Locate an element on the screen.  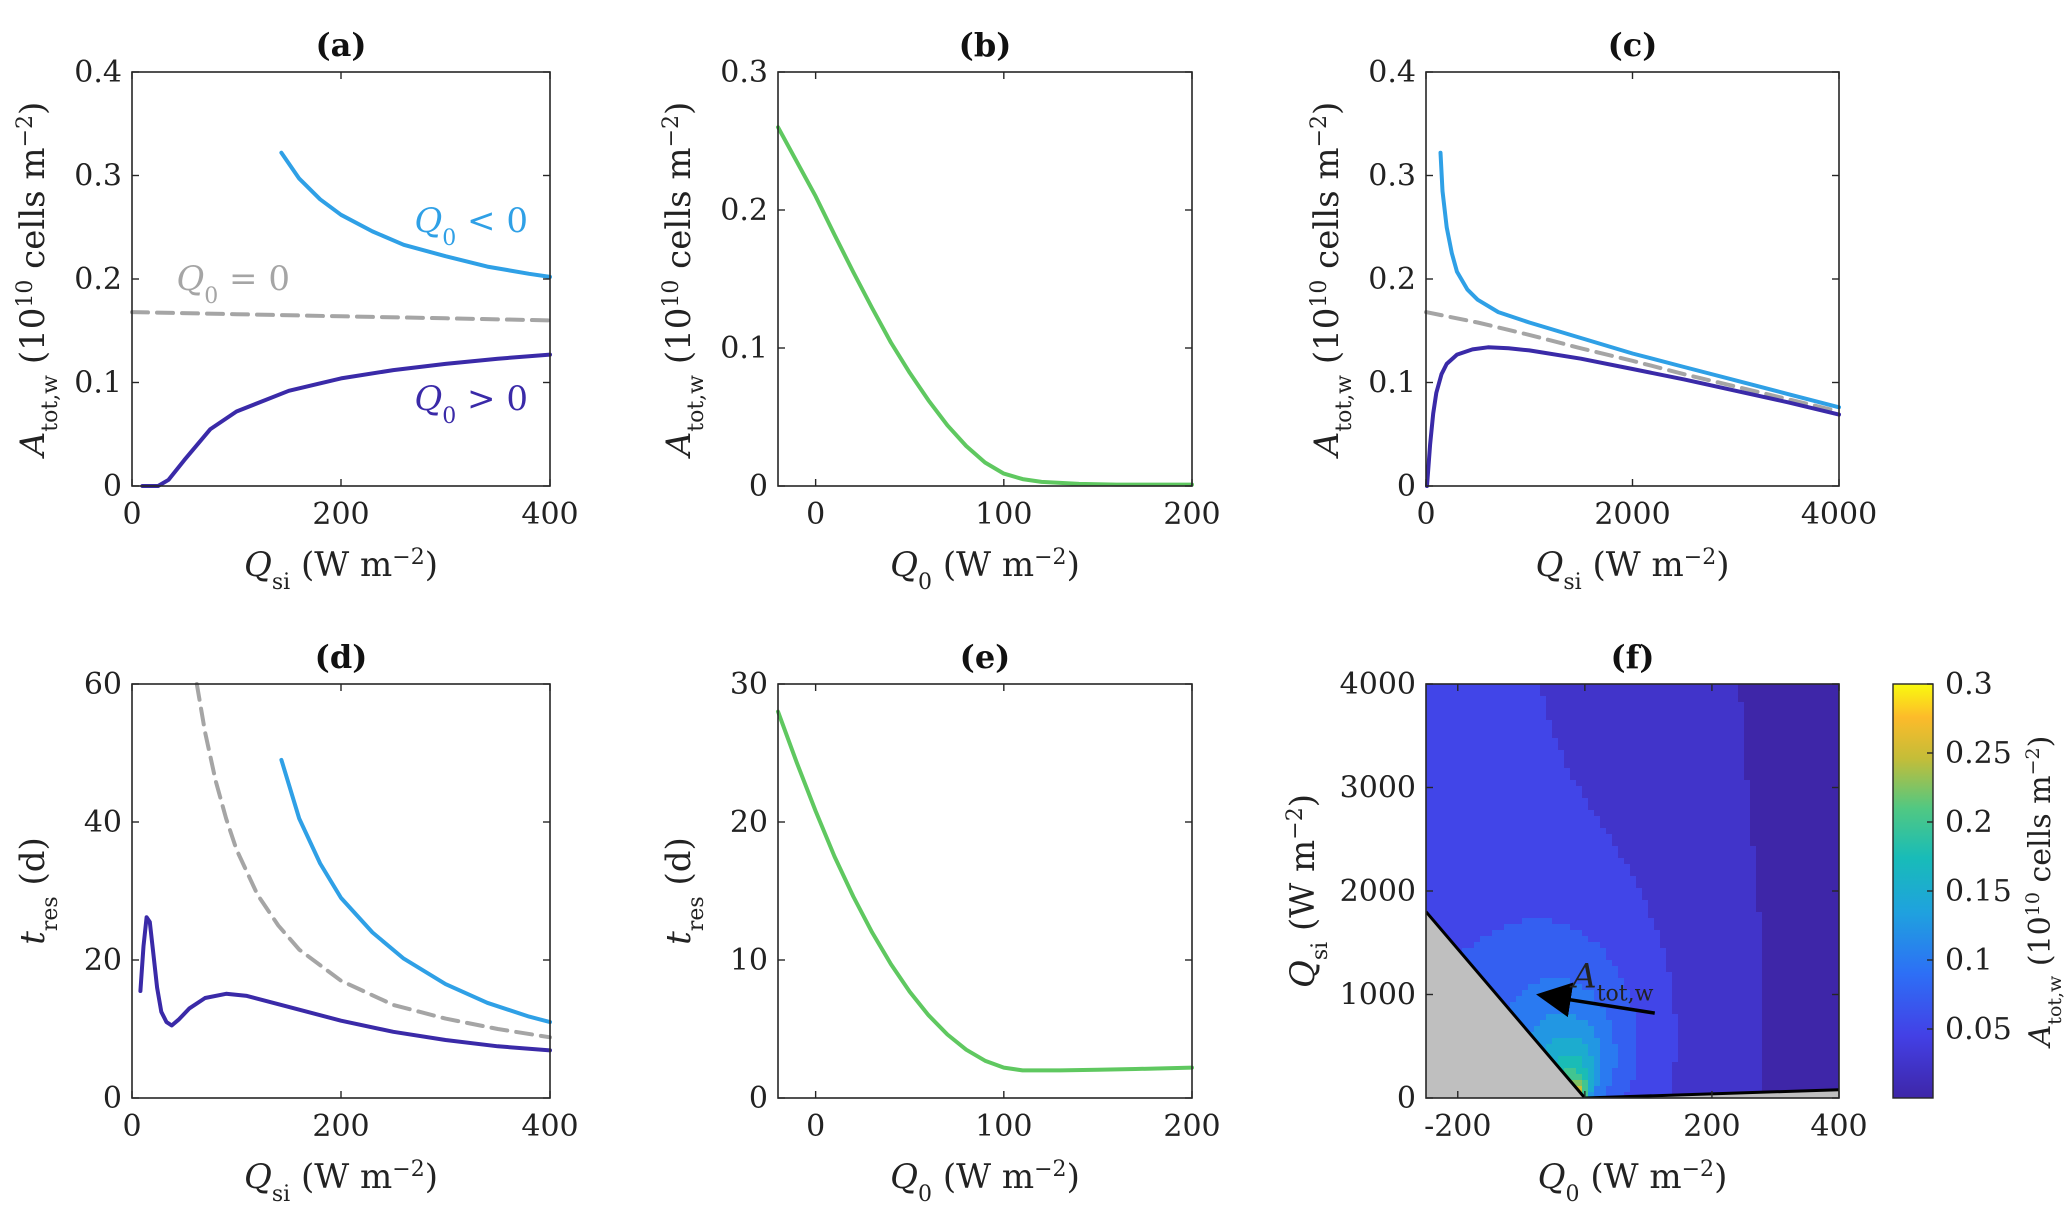
y-tick-label: 10 is located at coordinates (749, 960).